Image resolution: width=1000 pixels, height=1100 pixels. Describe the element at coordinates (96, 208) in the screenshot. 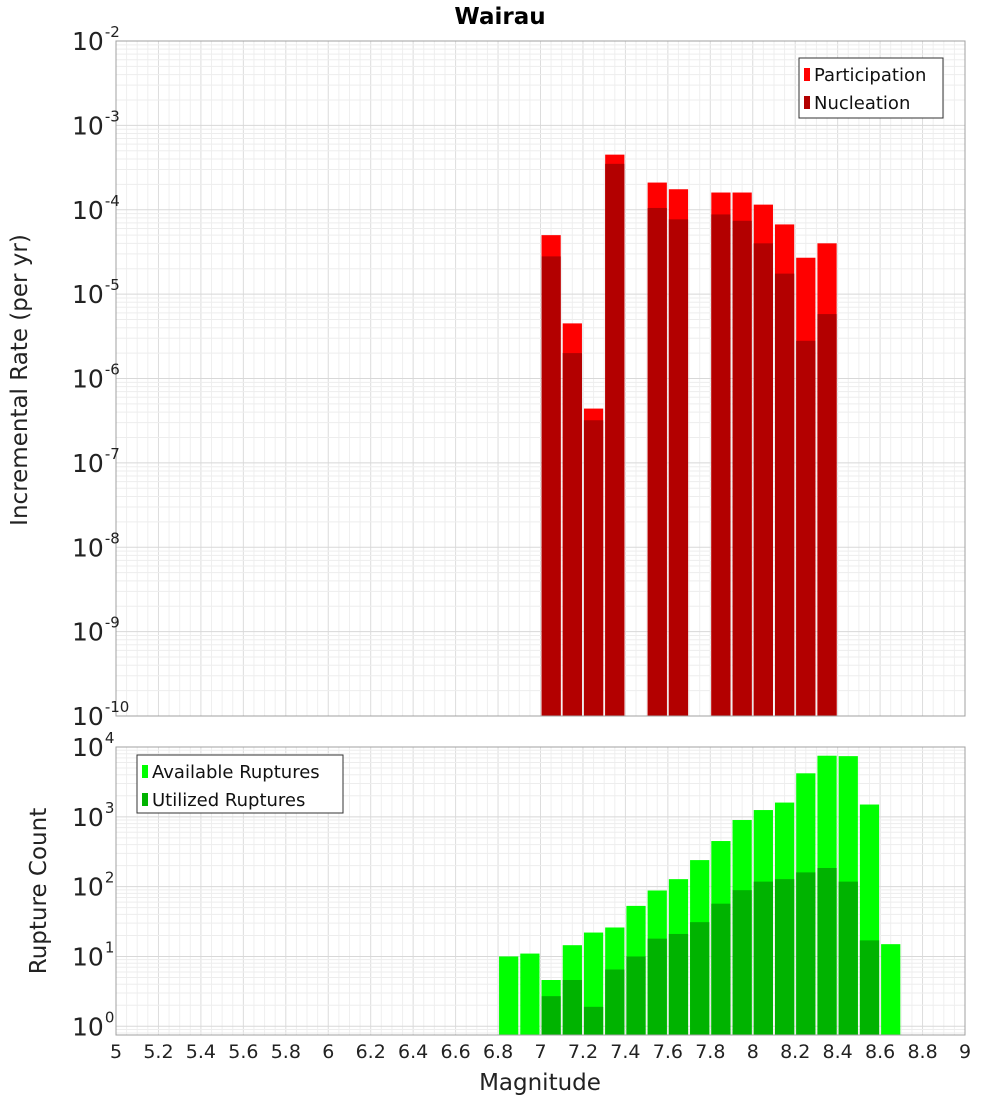

I see `y-tick-label: 10⁻⁴` at that location.